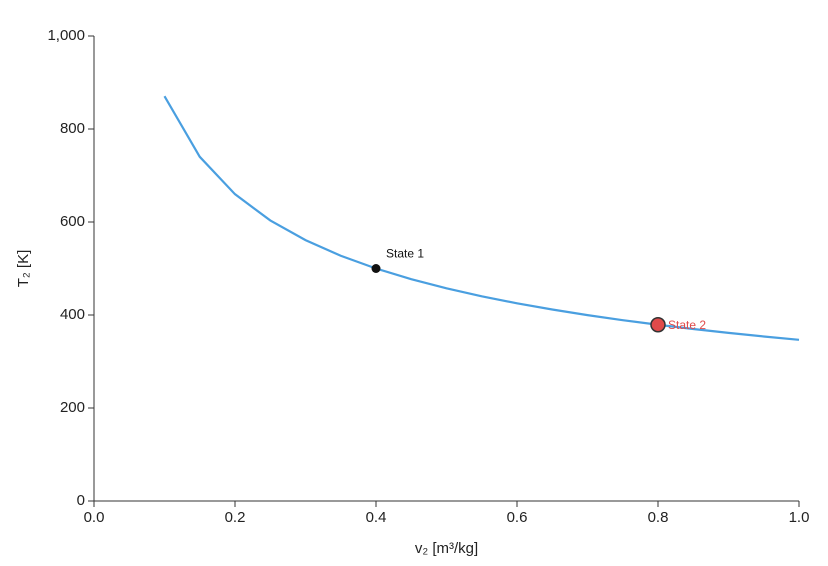 This screenshot has height=566, width=828. What do you see at coordinates (687, 325) in the screenshot?
I see `state-label: State 2` at bounding box center [687, 325].